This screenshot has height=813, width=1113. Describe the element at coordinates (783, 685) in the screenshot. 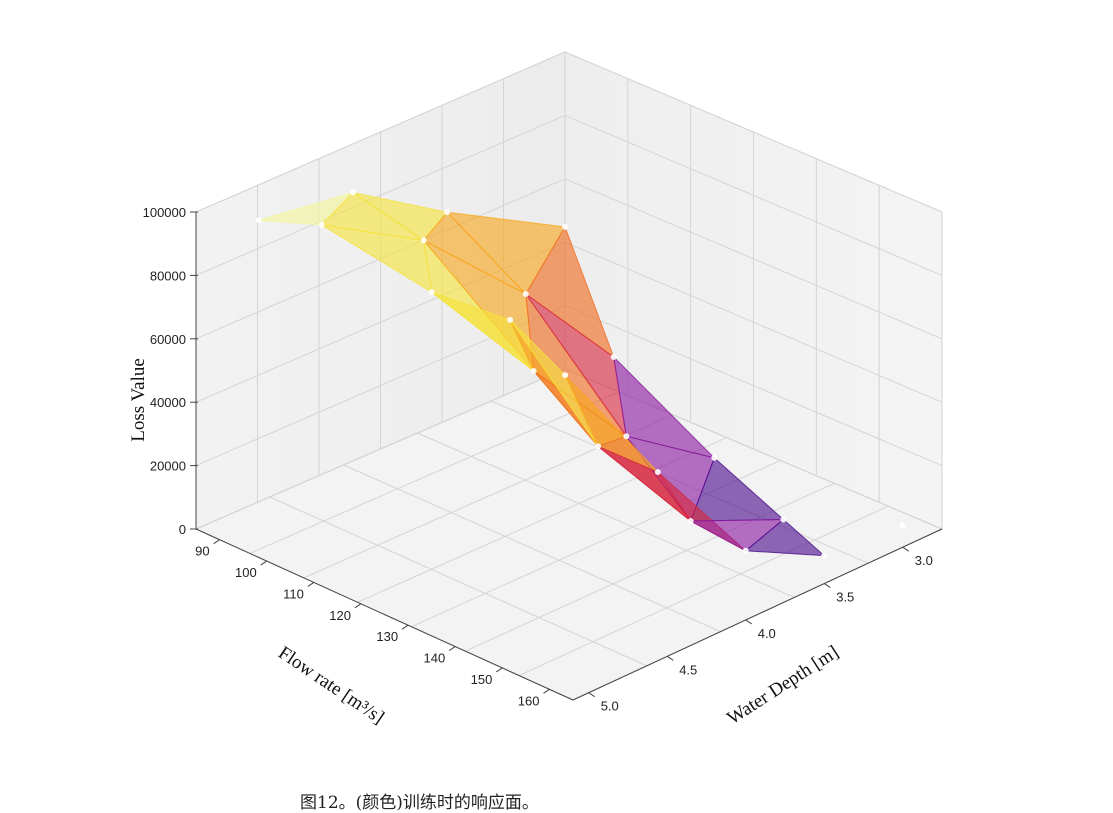

I see `y-axis-label: Water Depth [m]` at that location.